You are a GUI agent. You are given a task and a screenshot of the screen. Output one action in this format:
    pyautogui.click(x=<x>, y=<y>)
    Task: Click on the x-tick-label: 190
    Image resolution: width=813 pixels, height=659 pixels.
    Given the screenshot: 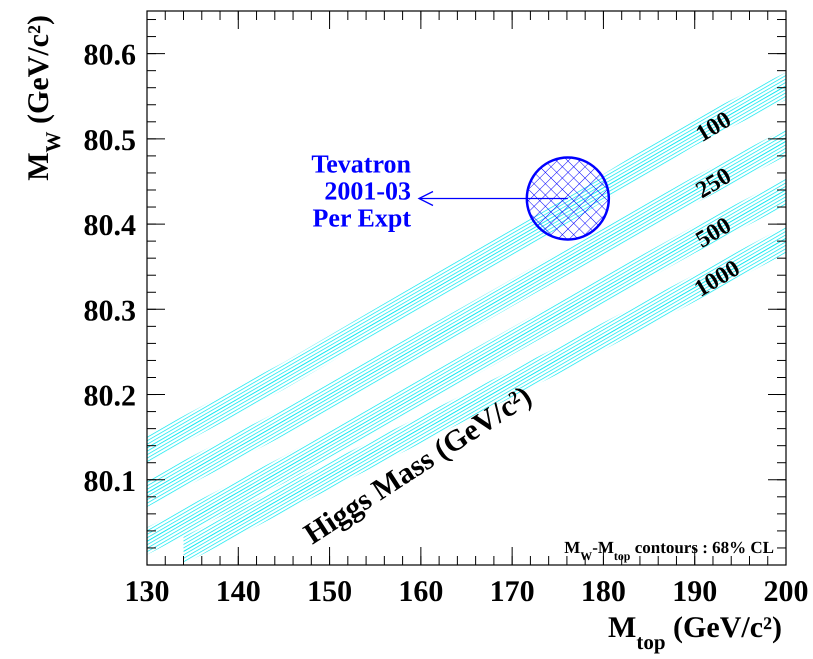 What is the action you would take?
    pyautogui.click(x=695, y=591)
    